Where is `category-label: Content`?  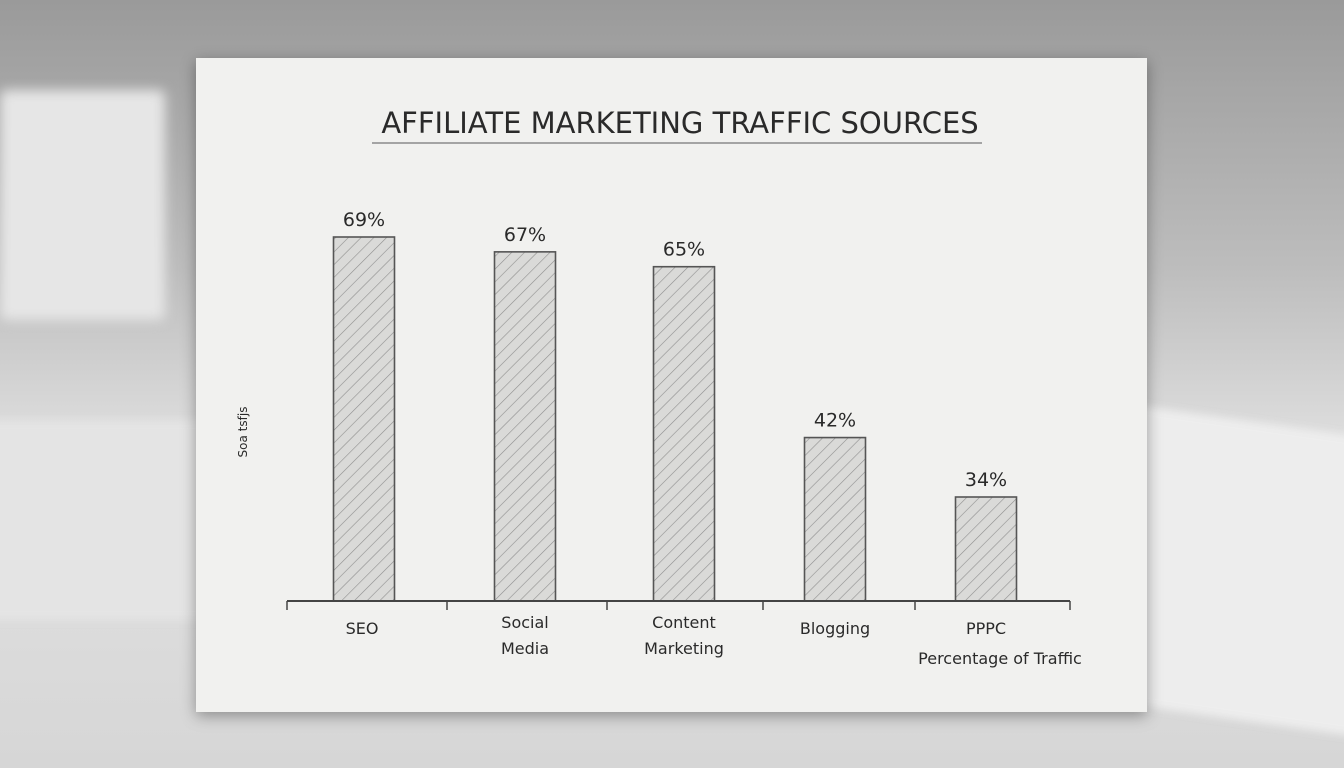 category-label: Content is located at coordinates (684, 622).